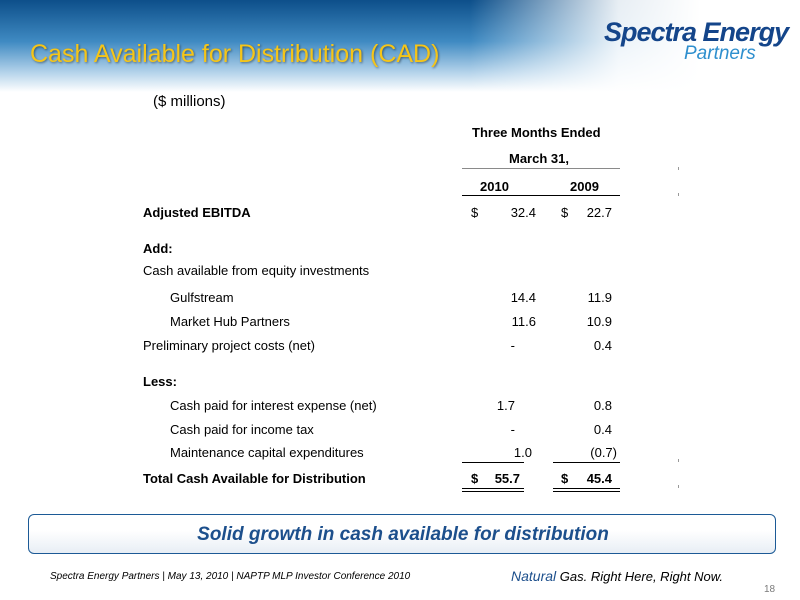 This screenshot has width=800, height=600. What do you see at coordinates (584, 186) in the screenshot?
I see `header-year-2009: 2009` at bounding box center [584, 186].